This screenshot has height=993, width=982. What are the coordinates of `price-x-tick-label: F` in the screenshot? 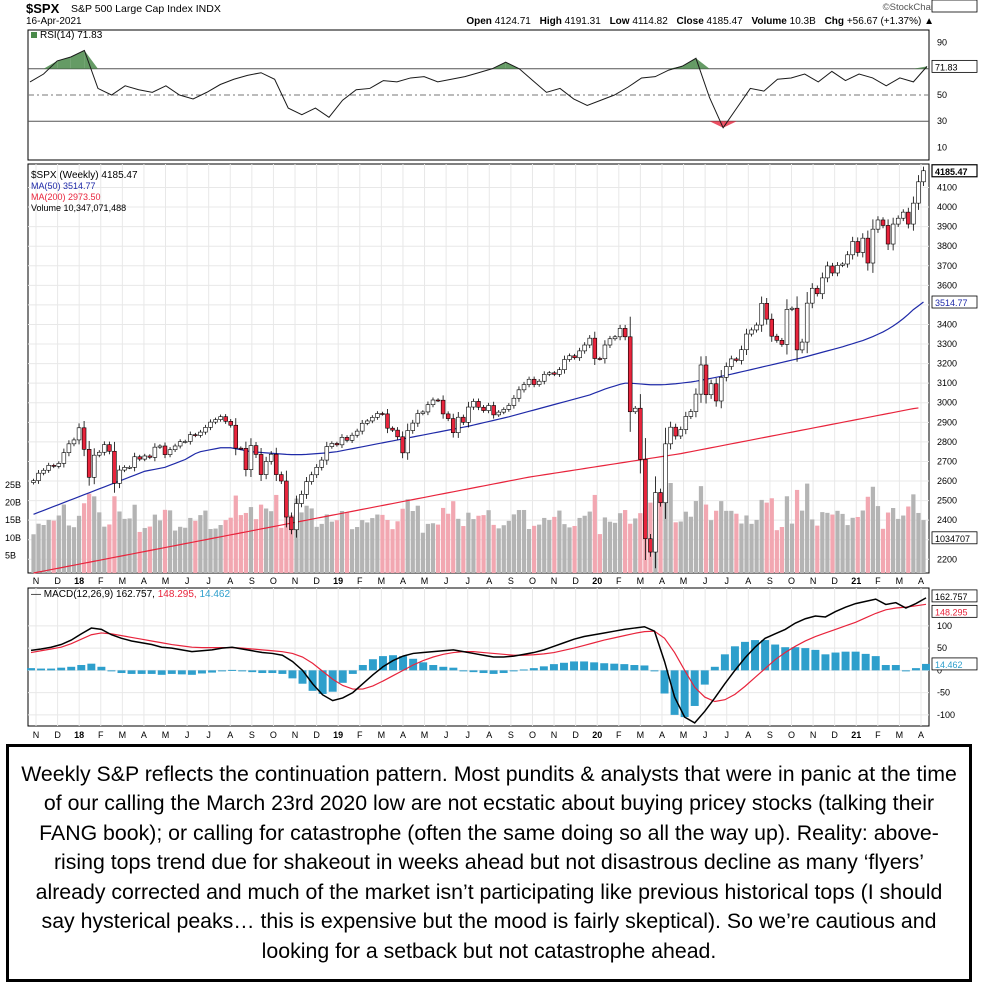 It's located at (101, 581).